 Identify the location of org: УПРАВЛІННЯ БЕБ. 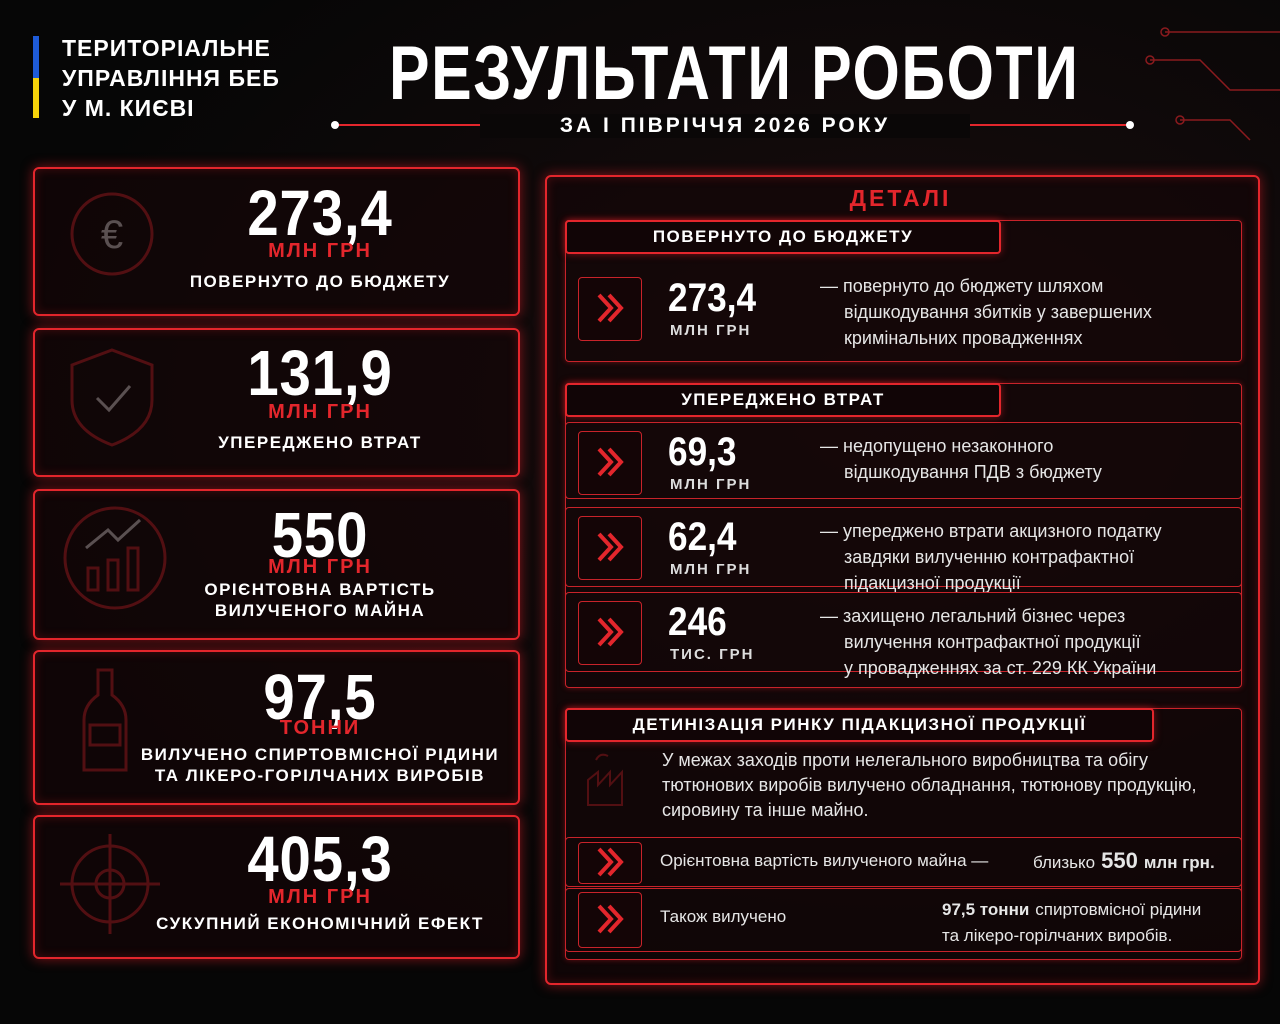
(171, 78).